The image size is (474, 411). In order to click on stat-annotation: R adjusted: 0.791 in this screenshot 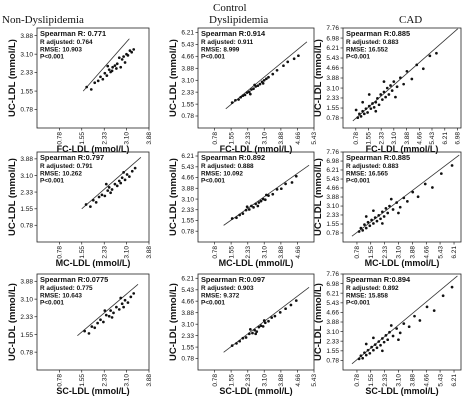, I will do `click(66, 166)`.